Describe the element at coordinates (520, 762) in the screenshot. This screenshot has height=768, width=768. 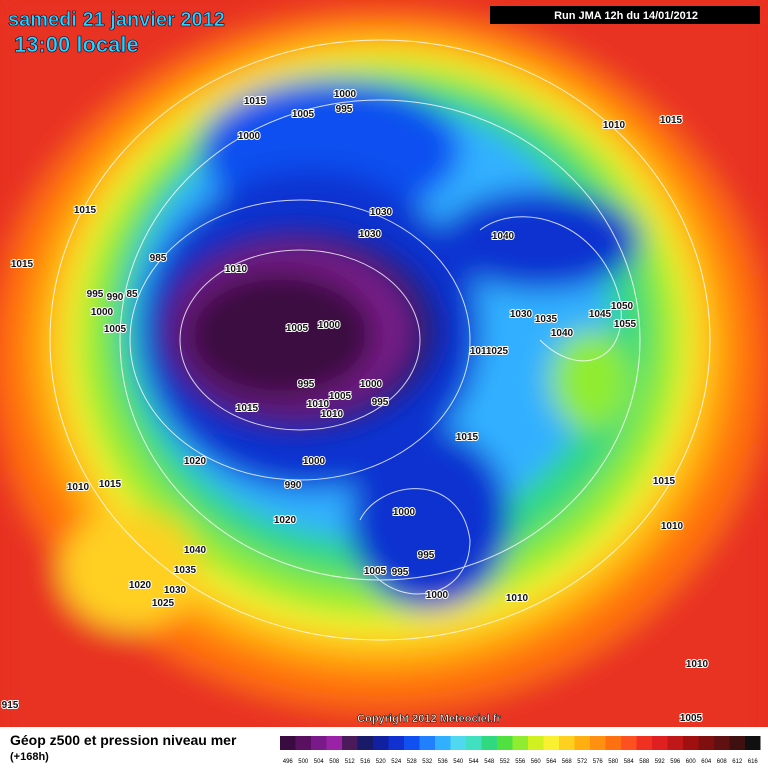
I see `colorbar-label: 556` at that location.